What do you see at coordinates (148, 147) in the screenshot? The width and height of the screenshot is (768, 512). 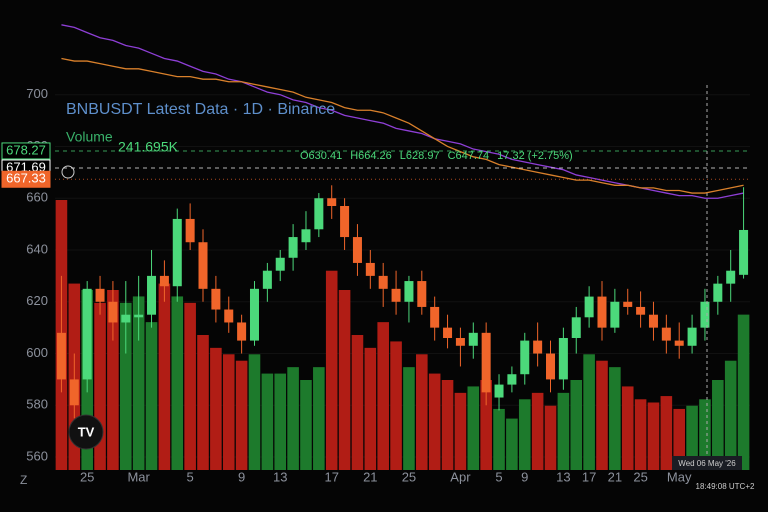 I see `volume-value: 241.695K` at bounding box center [148, 147].